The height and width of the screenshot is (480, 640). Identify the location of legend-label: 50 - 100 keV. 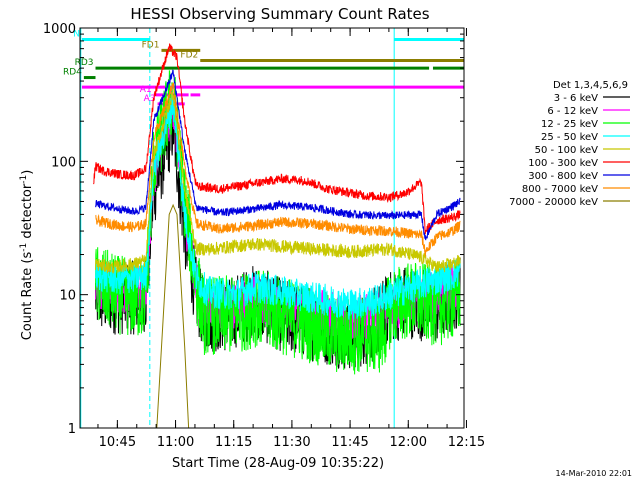
(567, 150).